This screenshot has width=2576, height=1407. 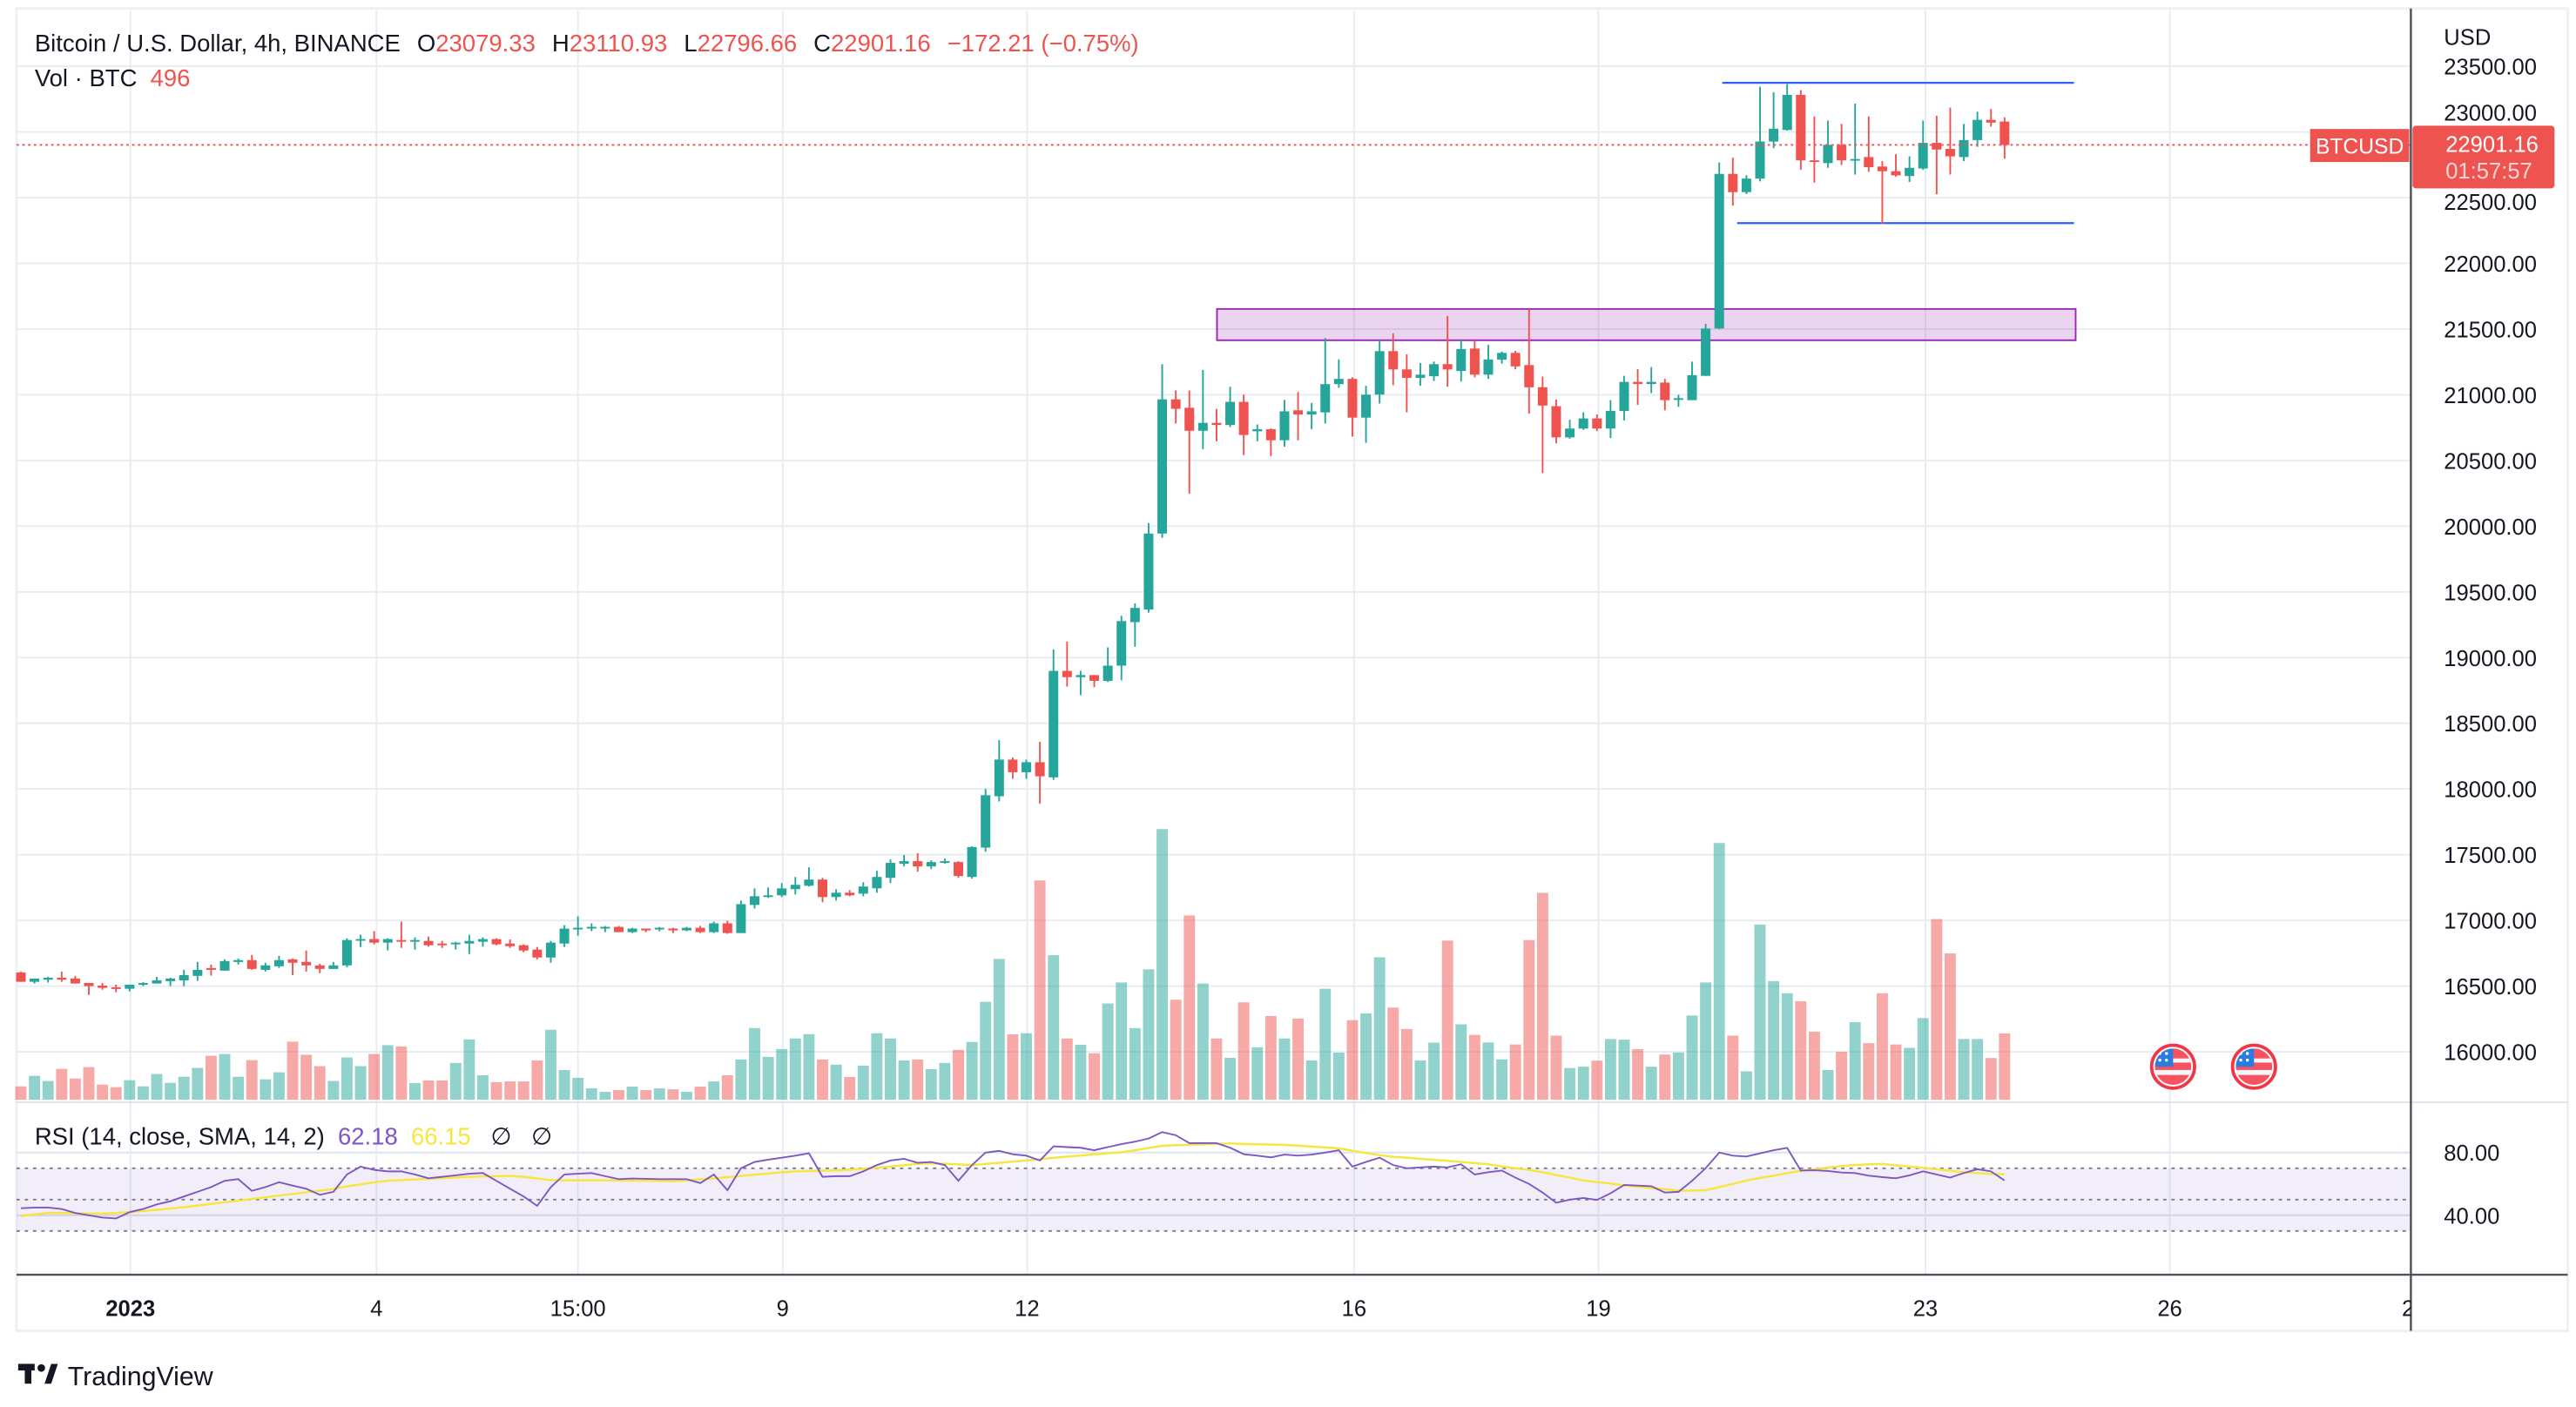 What do you see at coordinates (376, 1309) in the screenshot?
I see `time-tick-label: 4` at bounding box center [376, 1309].